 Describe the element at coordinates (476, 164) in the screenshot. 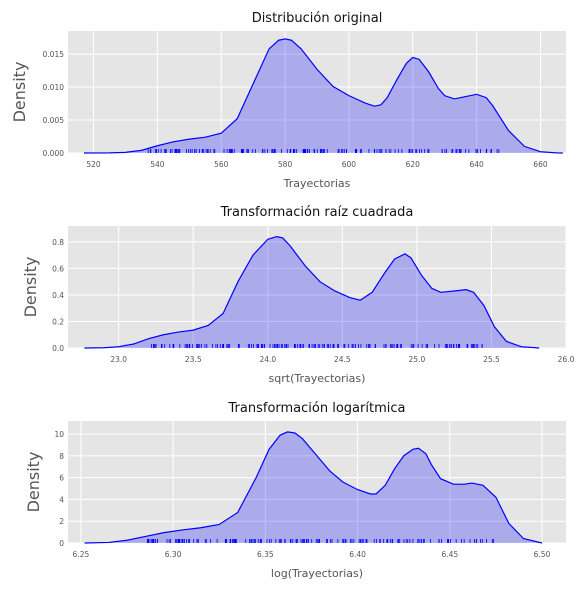

I see `x-tick-label-original: 640` at that location.